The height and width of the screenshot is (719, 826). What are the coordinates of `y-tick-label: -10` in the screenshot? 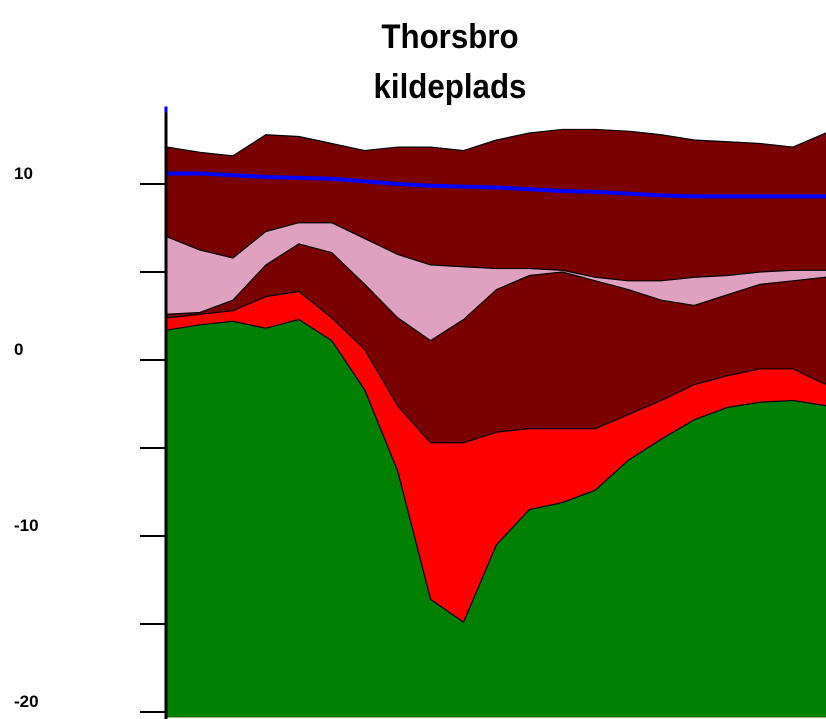 It's located at (26, 525).